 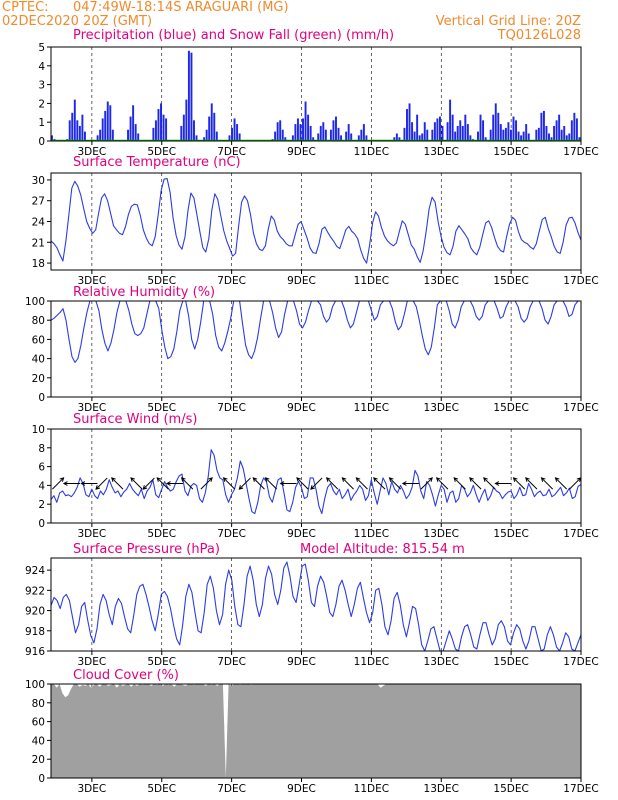 I want to click on y-tick-label: 916, so click(x=35, y=652).